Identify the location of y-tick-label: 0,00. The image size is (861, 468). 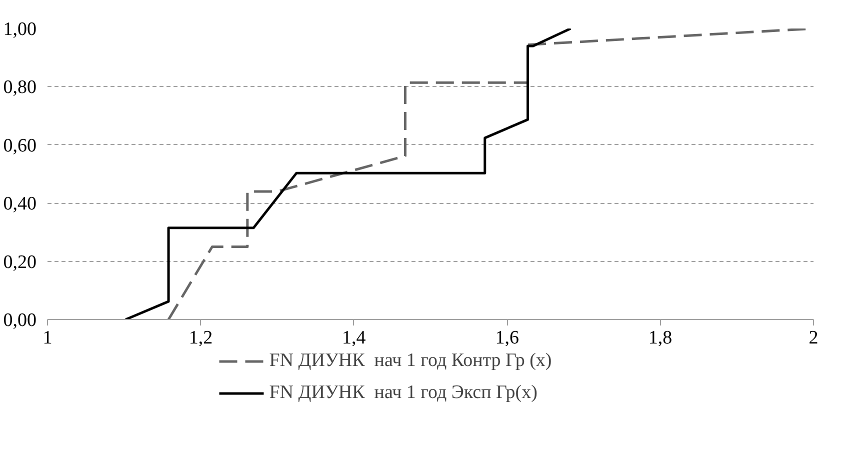
(19, 320).